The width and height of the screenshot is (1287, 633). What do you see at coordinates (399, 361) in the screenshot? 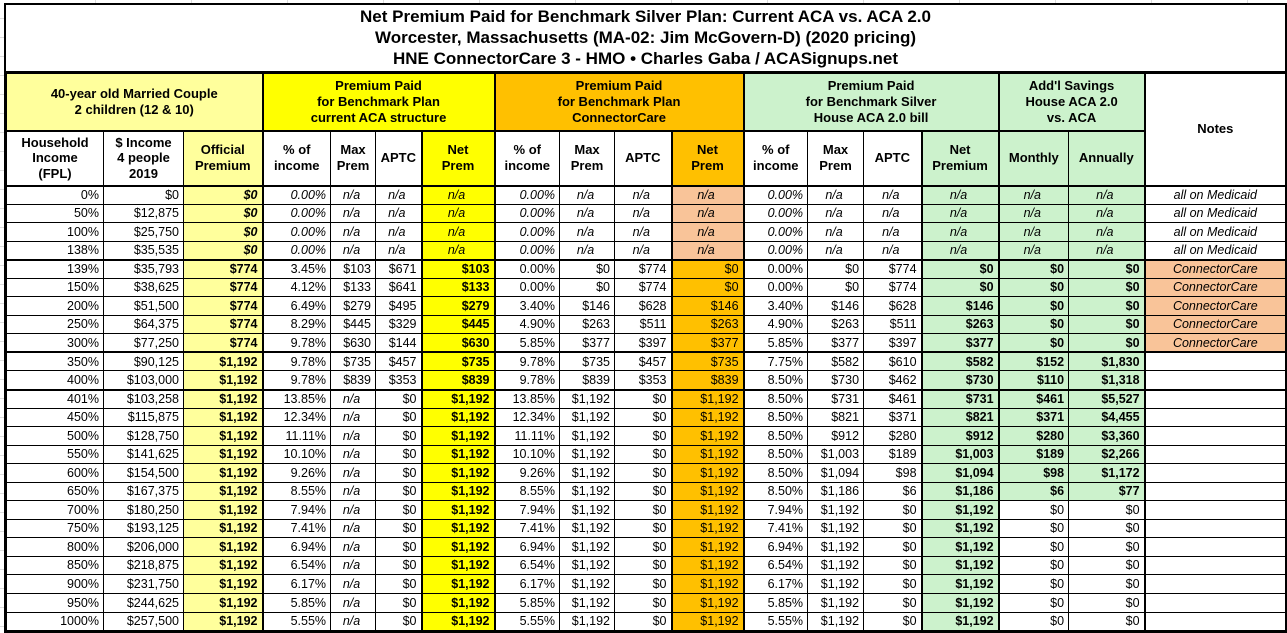
I see `aca-aptc-cell: $457` at bounding box center [399, 361].